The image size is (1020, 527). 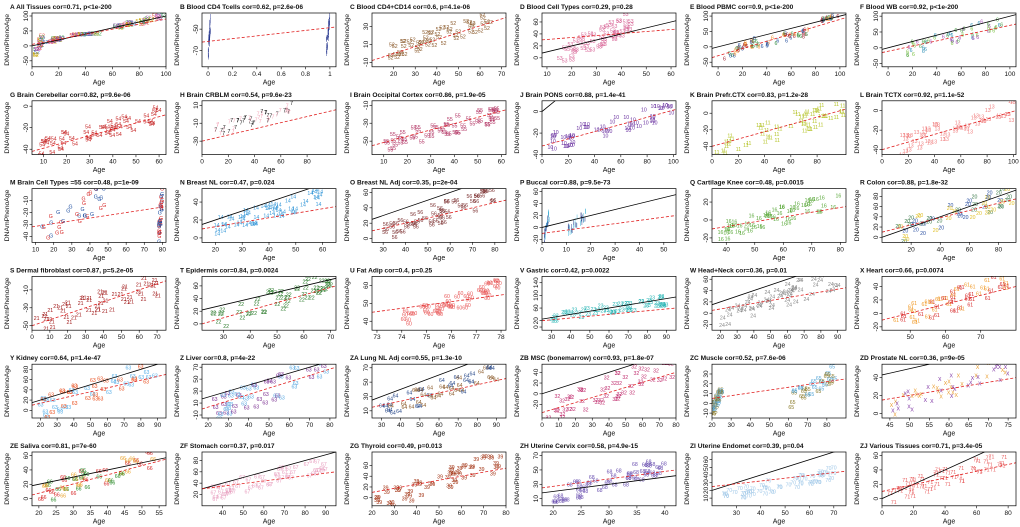 I want to click on data-point: 71, so click(x=930, y=490).